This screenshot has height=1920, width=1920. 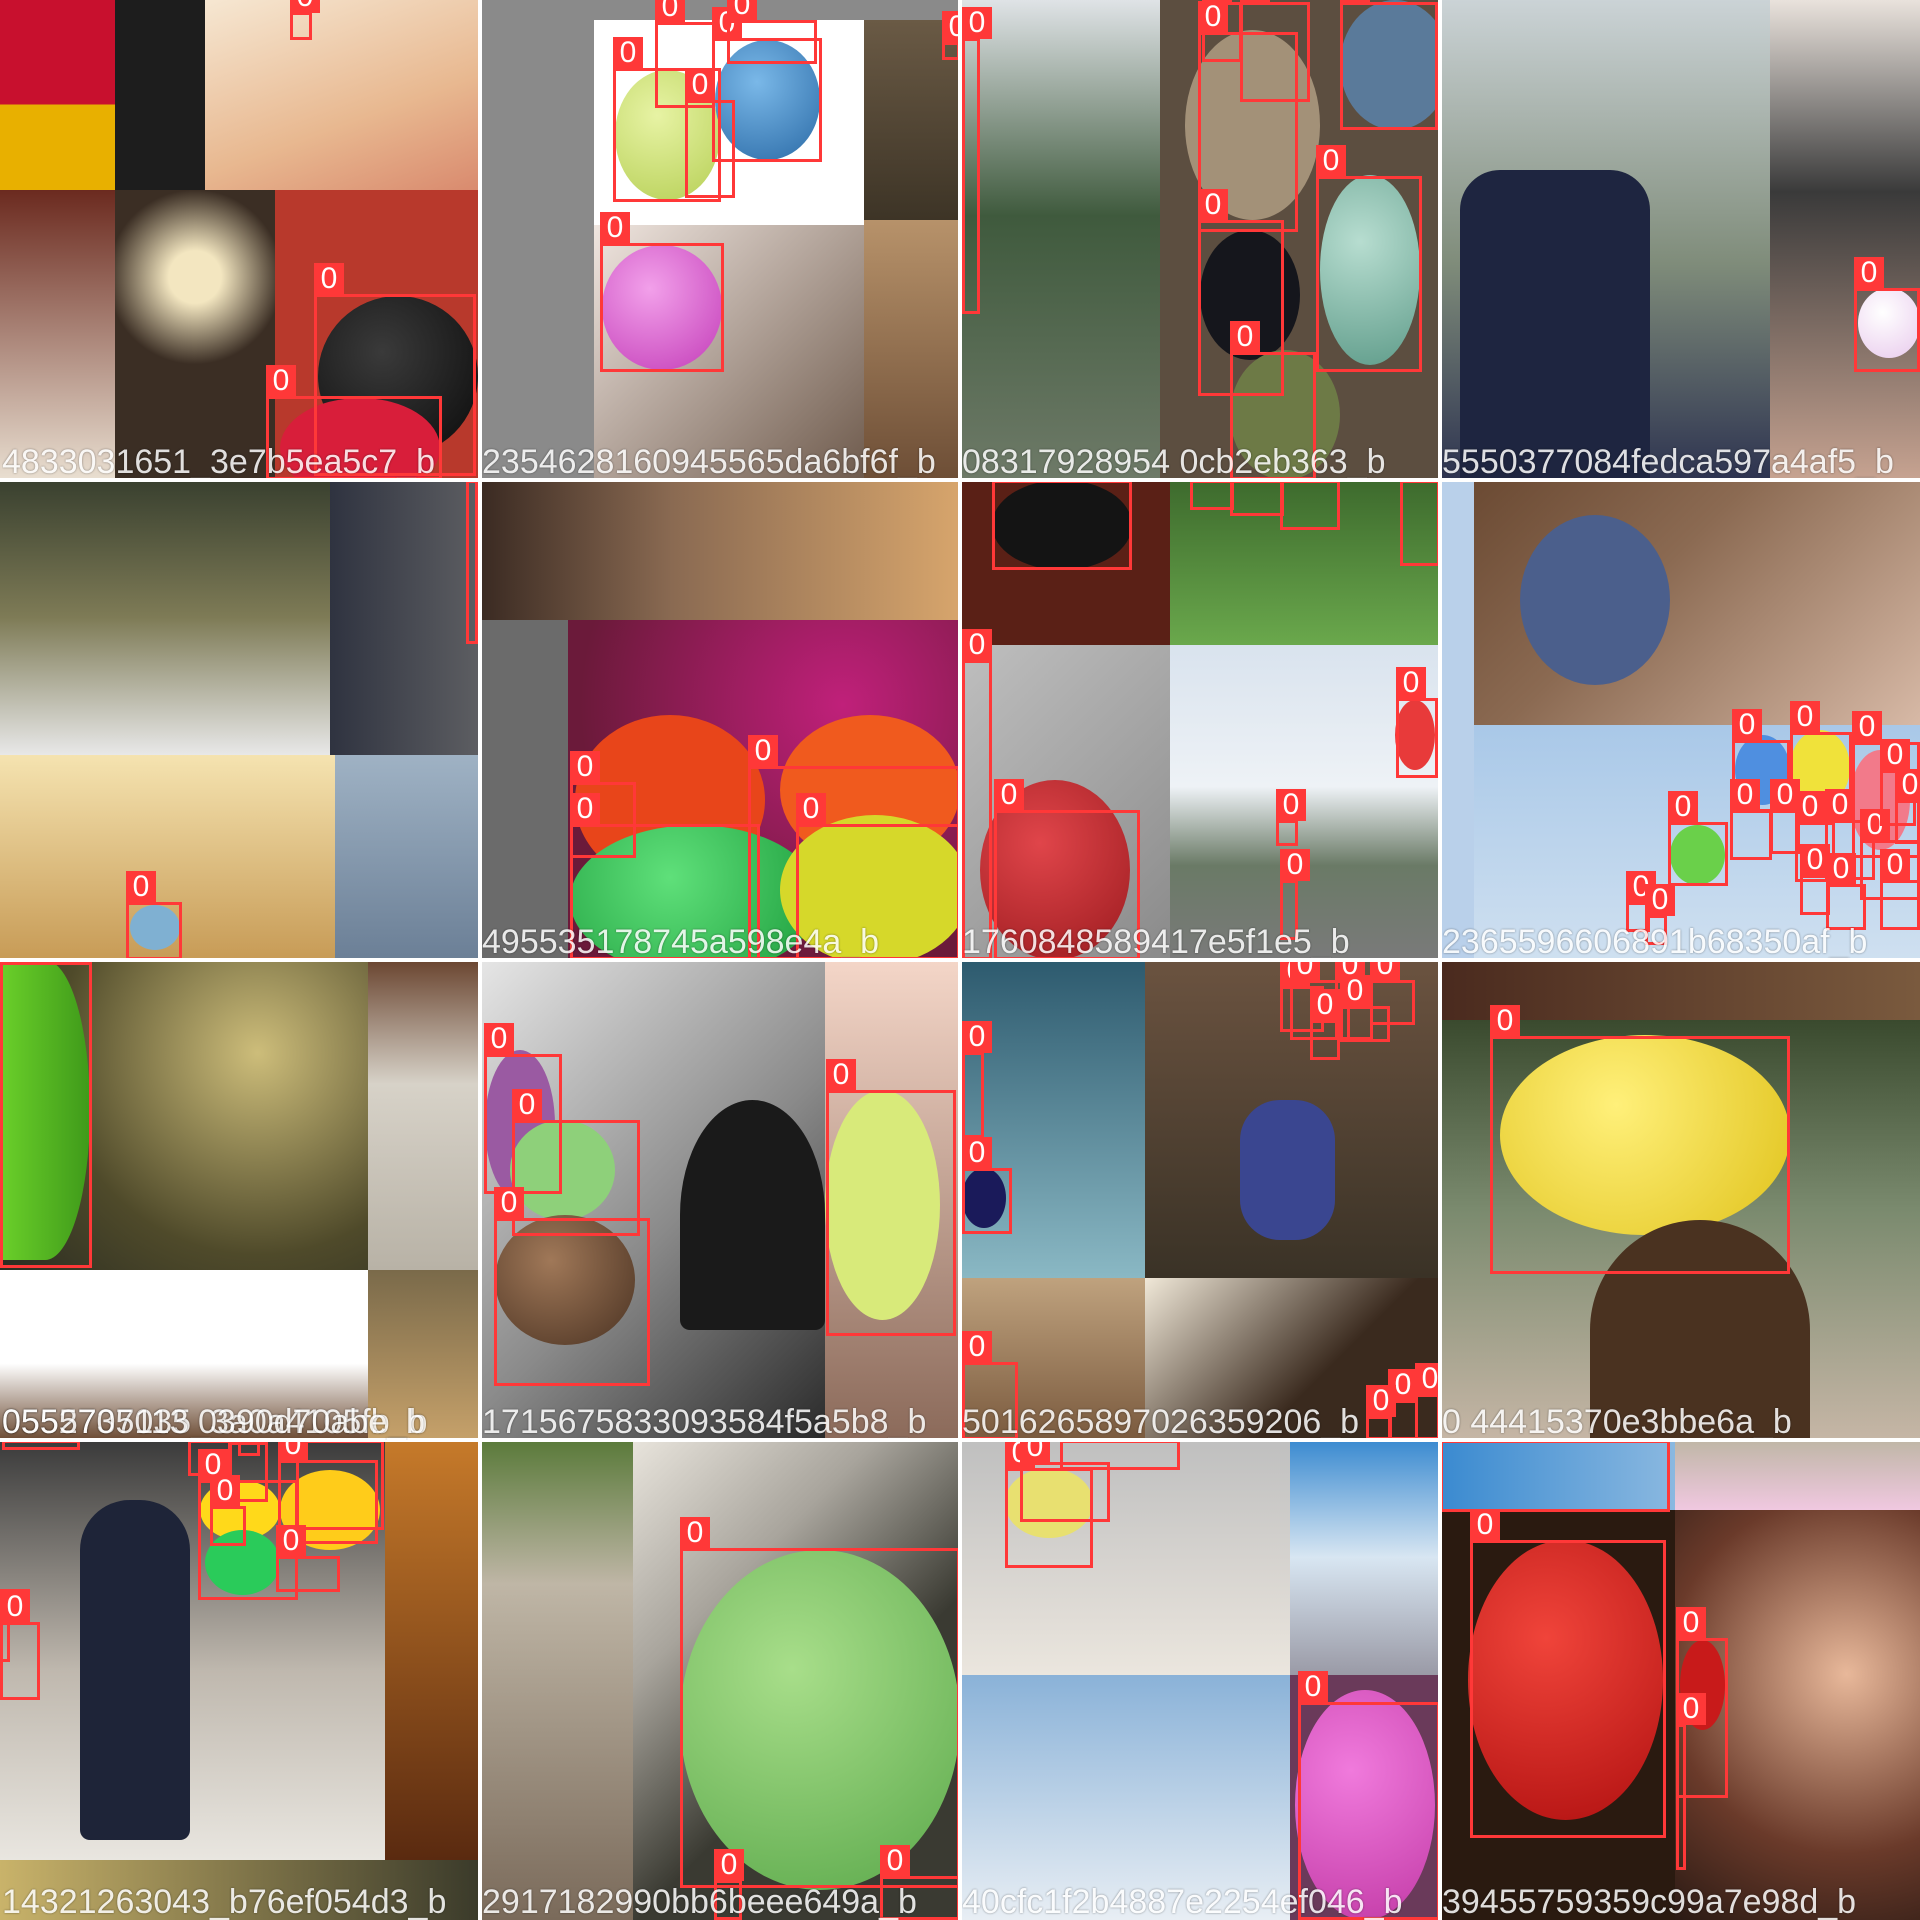 I want to click on tile-2: 0 0 0 0 0 0 0 2354628160945565da6bf6f_b, so click(x=720, y=240).